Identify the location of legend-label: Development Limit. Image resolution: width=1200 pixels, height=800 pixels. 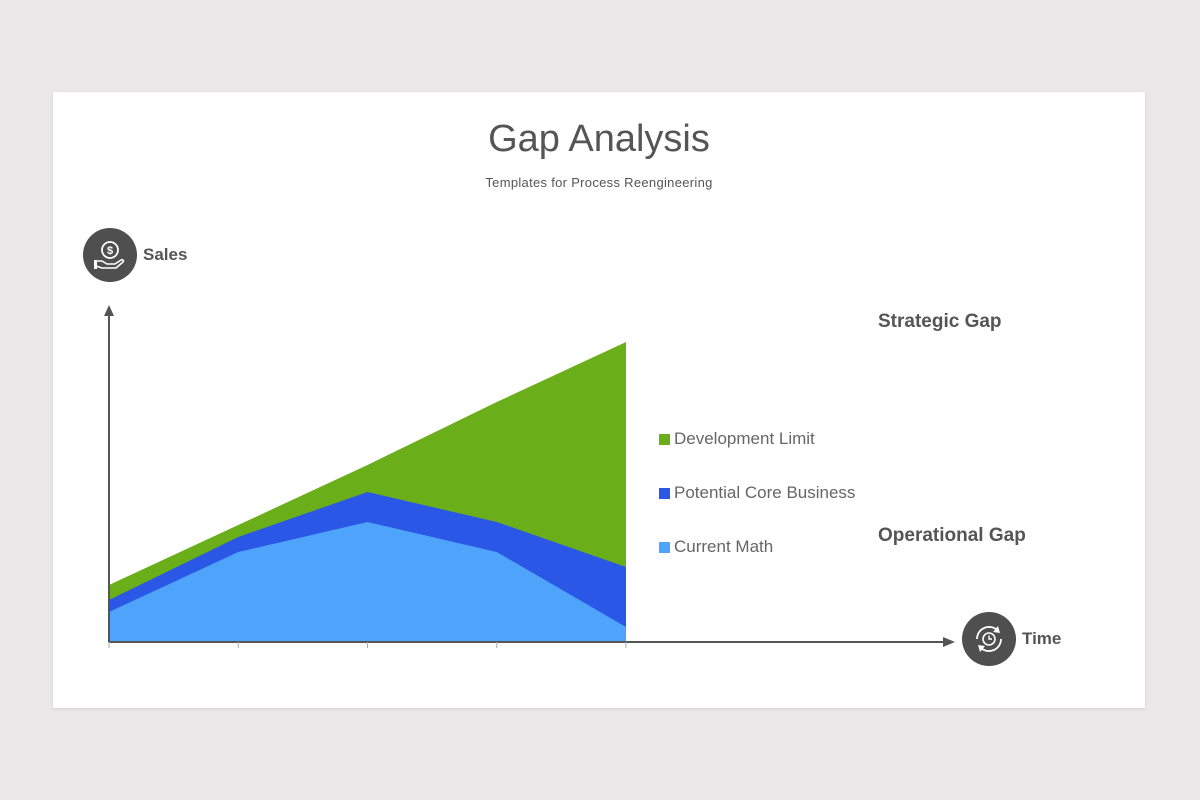
(744, 438).